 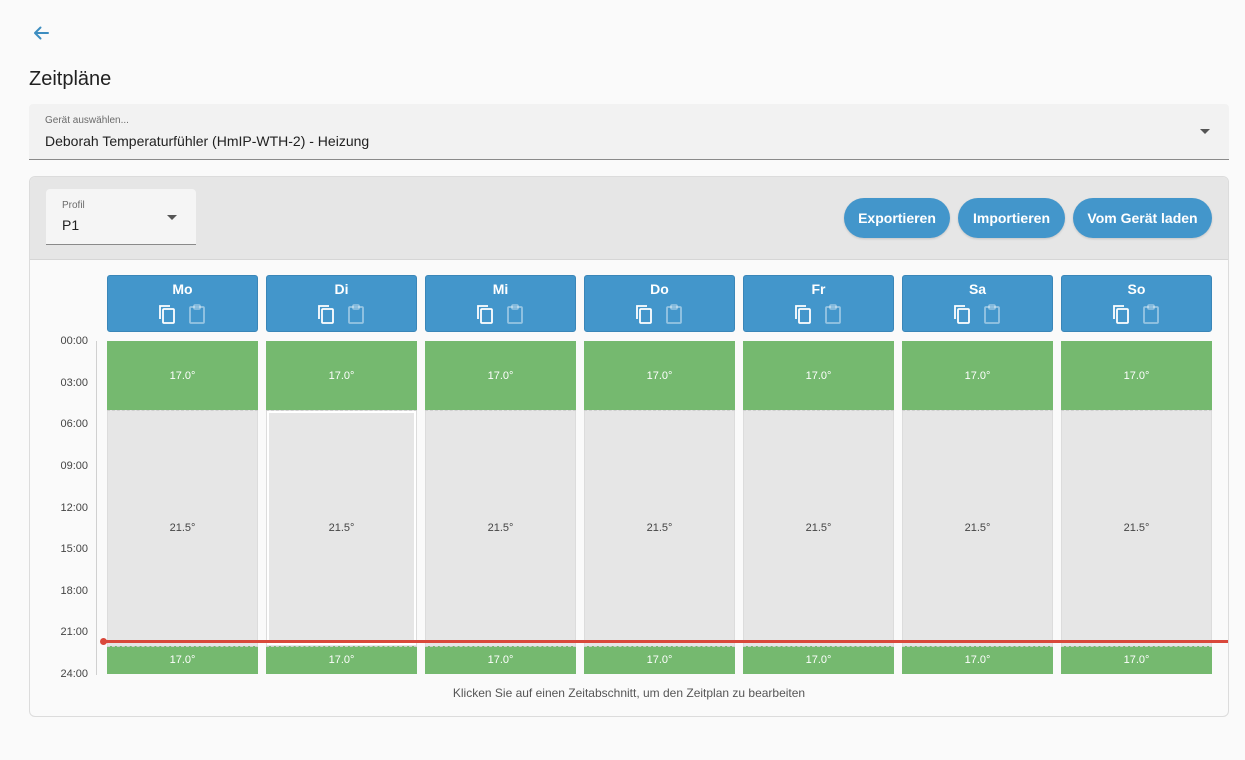 What do you see at coordinates (74, 507) in the screenshot?
I see `time-label: 12:00` at bounding box center [74, 507].